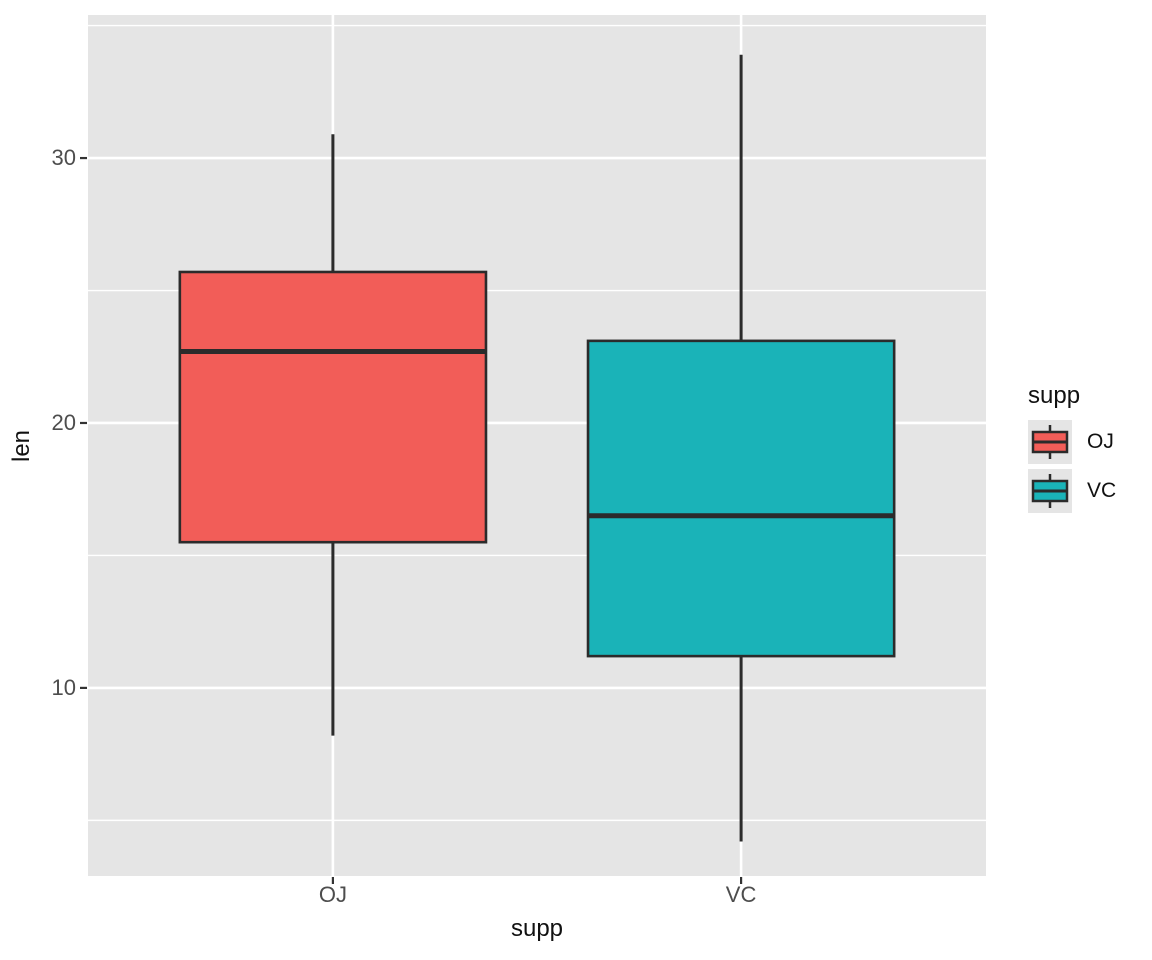 This screenshot has width=1152, height=960. What do you see at coordinates (21, 445) in the screenshot?
I see `y-axis-title: len` at bounding box center [21, 445].